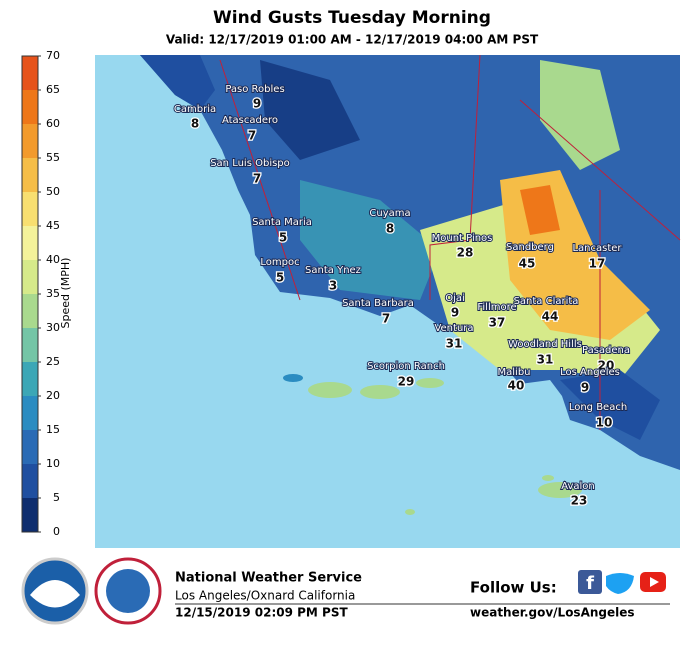  I want to click on station-value: 40, so click(516, 386).